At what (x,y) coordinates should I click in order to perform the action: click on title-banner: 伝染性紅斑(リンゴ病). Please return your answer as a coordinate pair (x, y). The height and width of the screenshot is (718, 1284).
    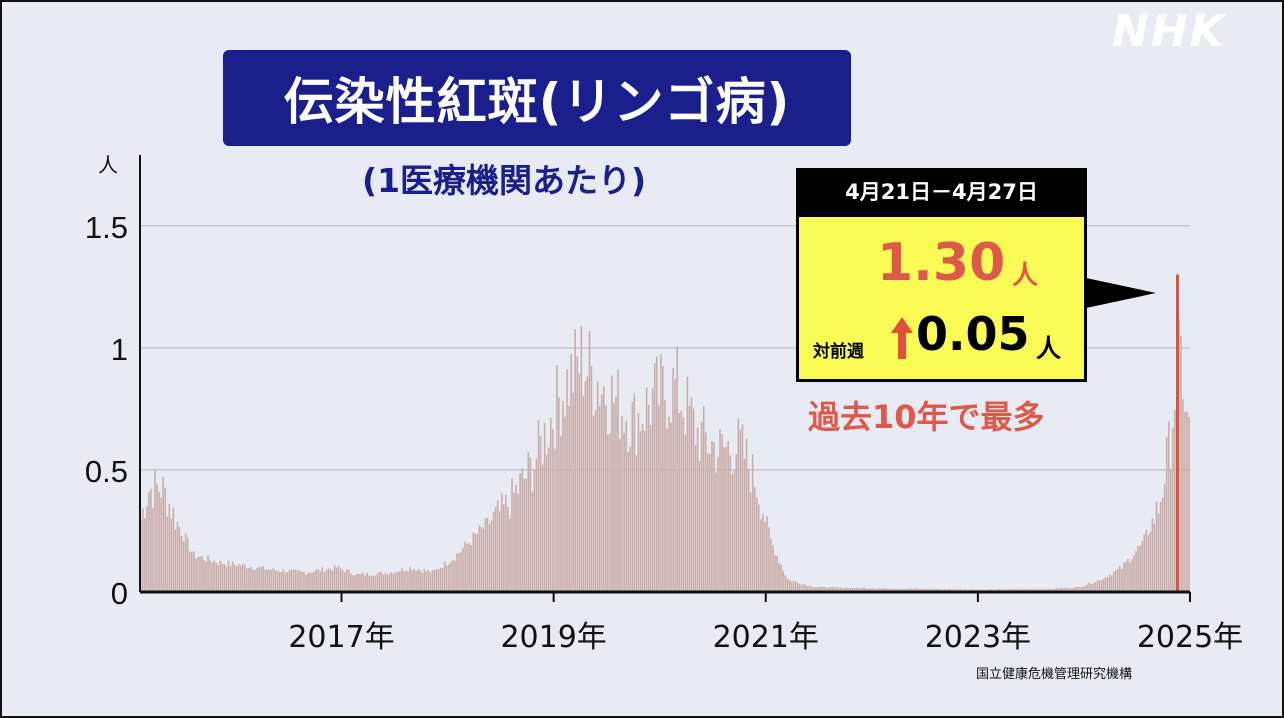
    Looking at the image, I should click on (537, 98).